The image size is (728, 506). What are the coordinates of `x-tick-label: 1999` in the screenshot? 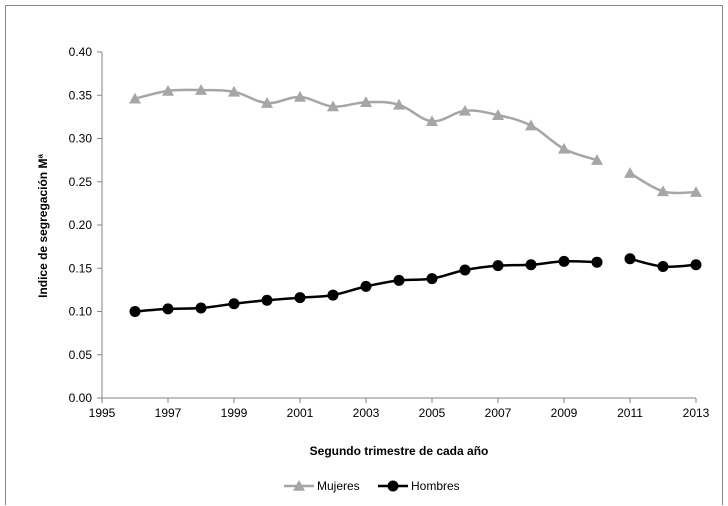 It's located at (234, 413).